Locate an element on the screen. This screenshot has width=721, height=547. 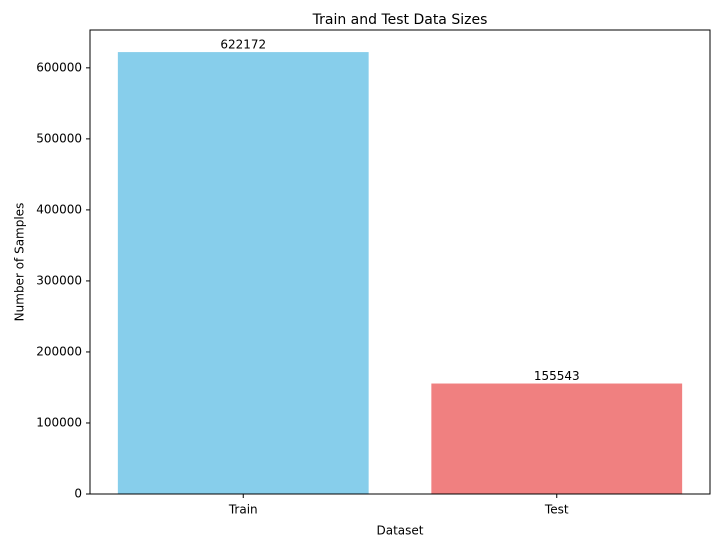
bar is located at coordinates (557, 438).